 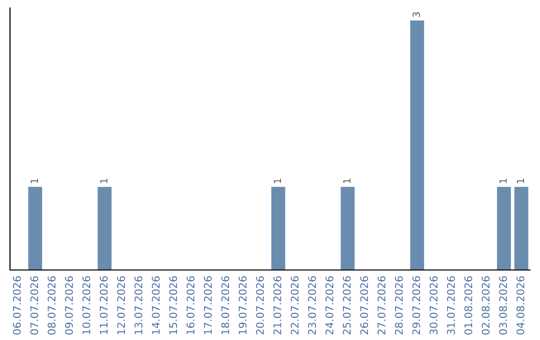 I want to click on x-tick-label: 29.07.2026, so click(x=416, y=305).